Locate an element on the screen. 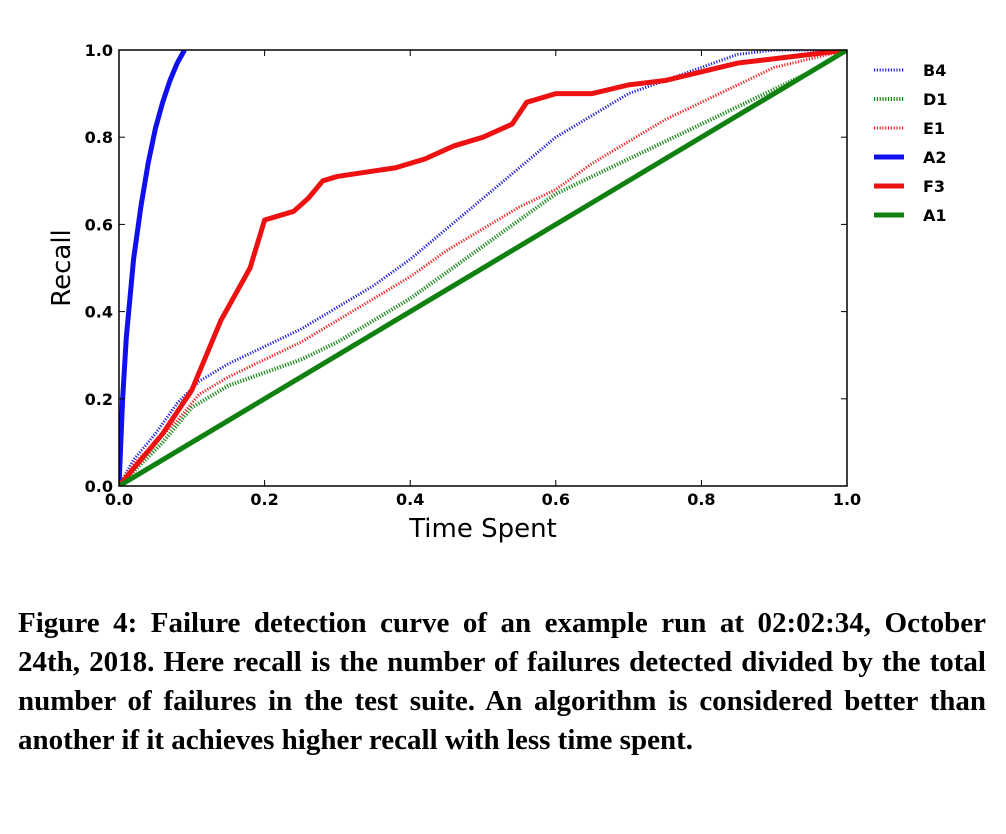 The image size is (1006, 834). y-tick-label: 0.4 is located at coordinates (99, 312).